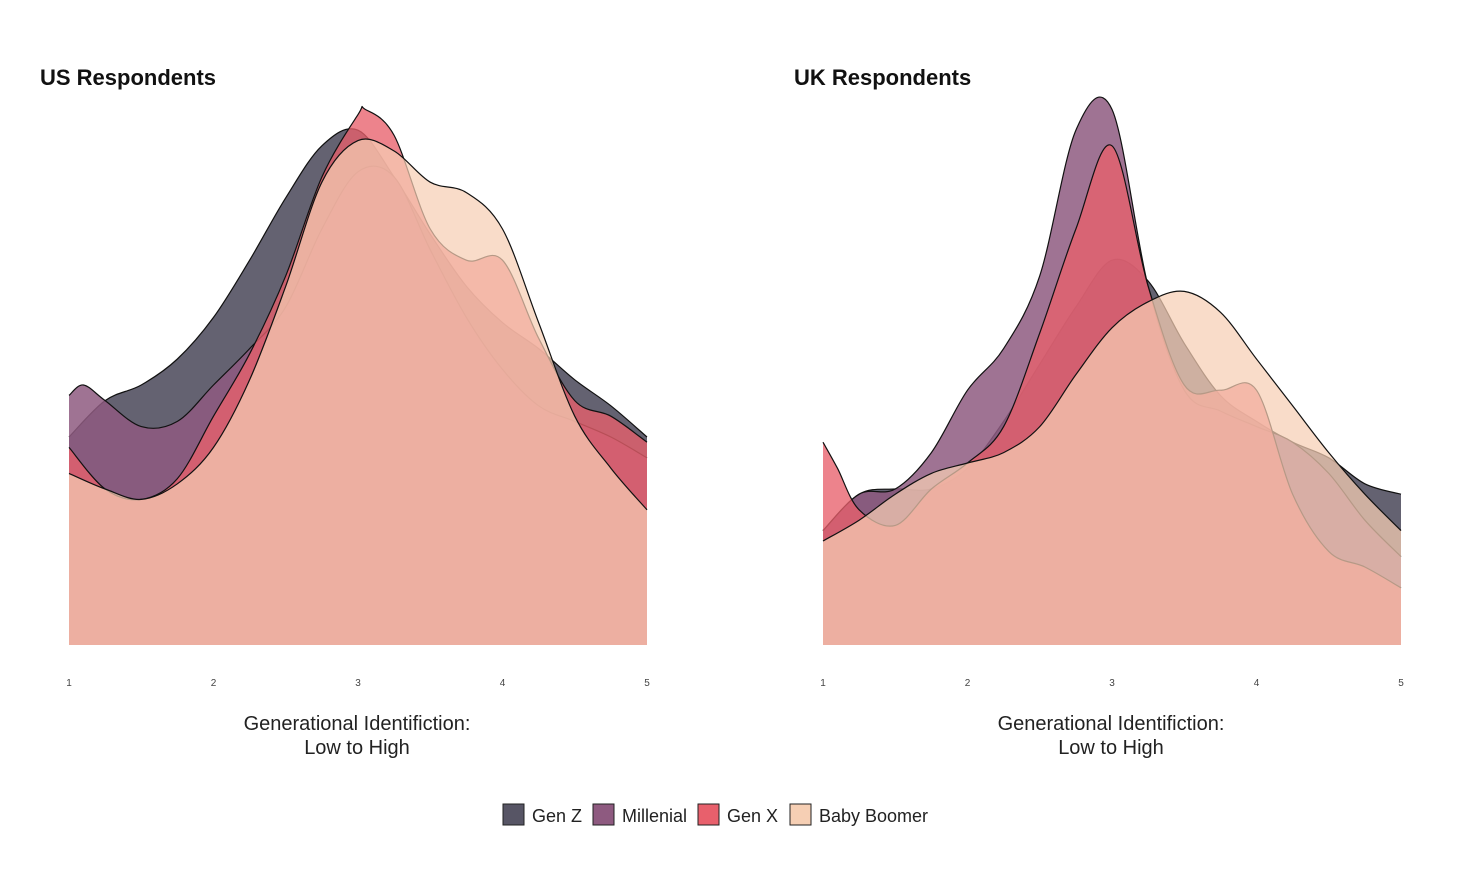  Describe the element at coordinates (752, 816) in the screenshot. I see `legend-label-gen-x: Gen X` at that location.